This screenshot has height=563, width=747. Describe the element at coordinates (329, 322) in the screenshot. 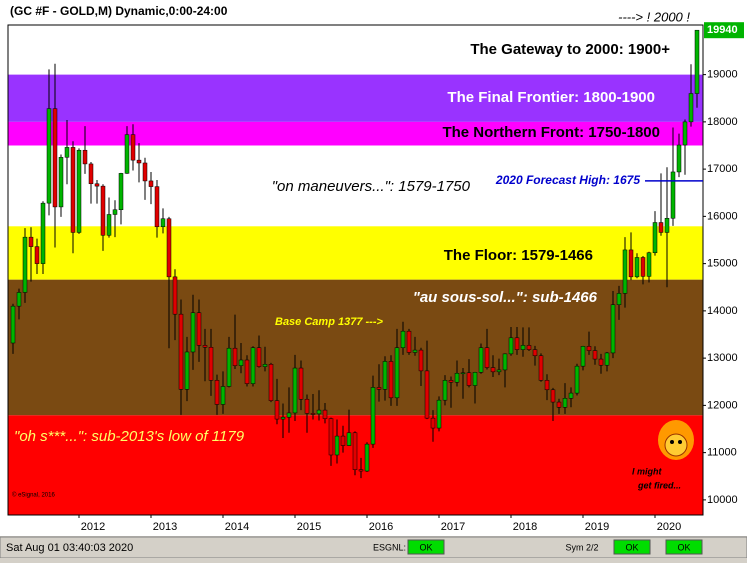

I see `annotation: Base Camp 1377 --->` at that location.